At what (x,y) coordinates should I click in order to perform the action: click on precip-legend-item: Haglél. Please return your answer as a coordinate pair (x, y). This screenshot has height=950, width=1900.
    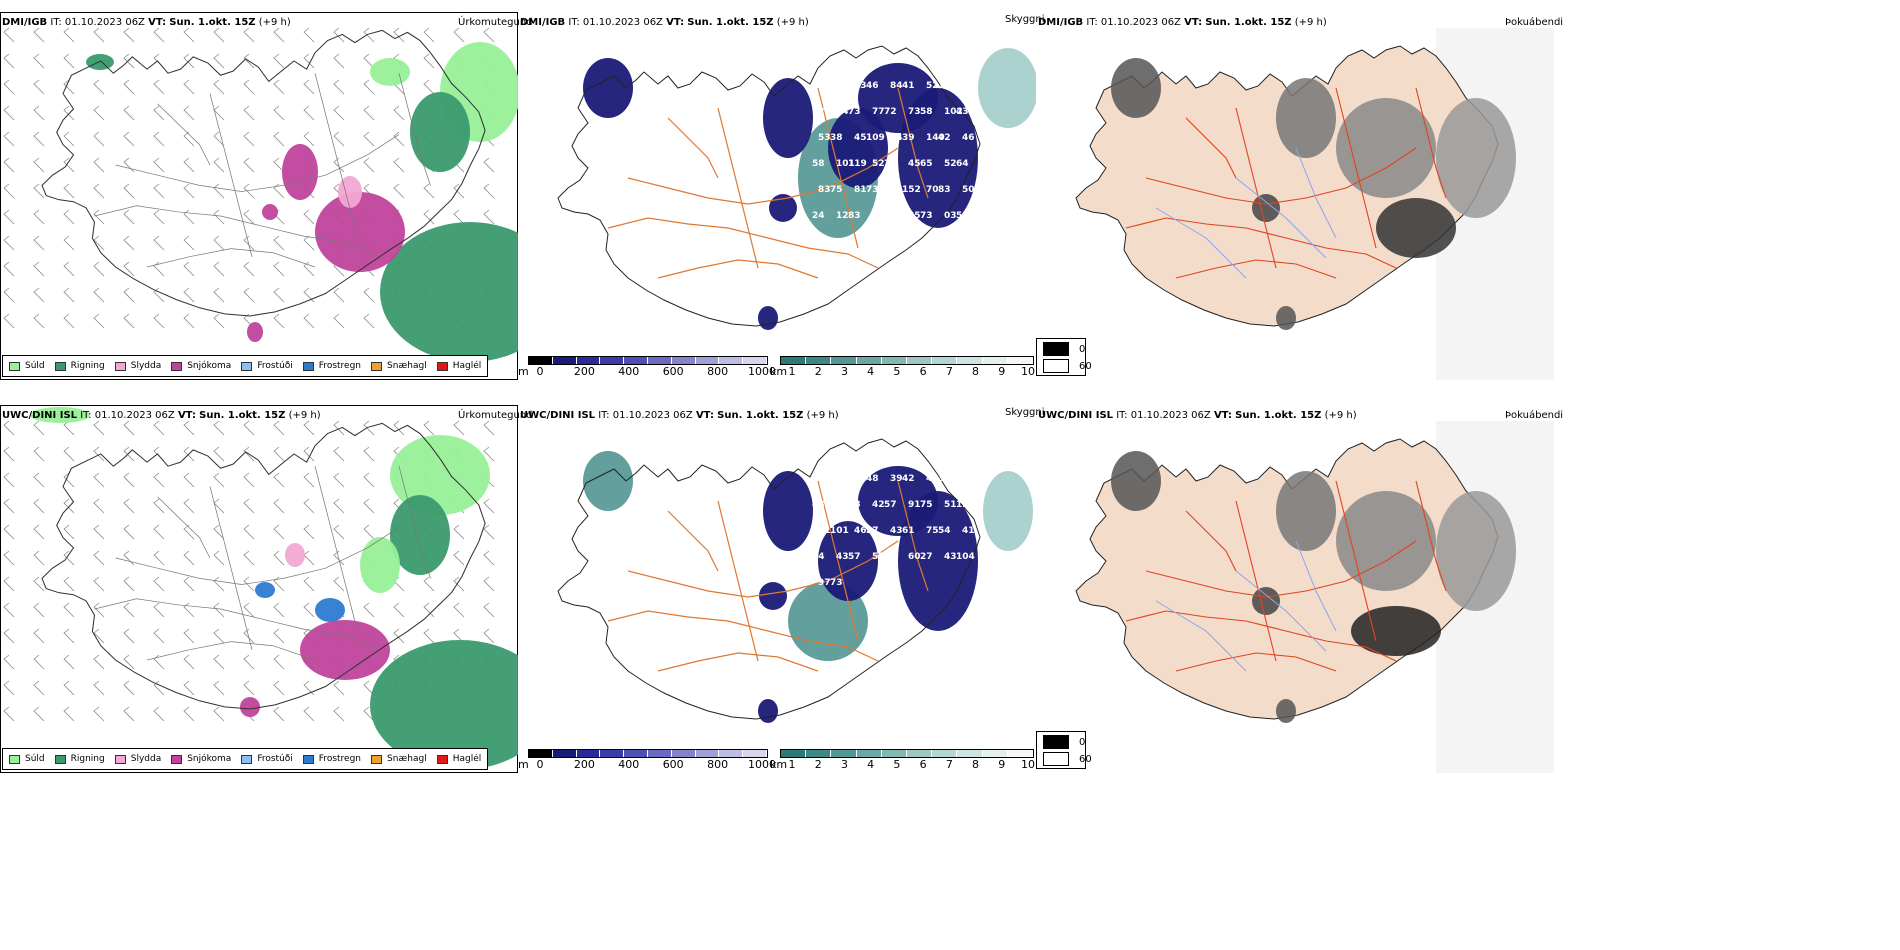
    Looking at the image, I should click on (459, 366).